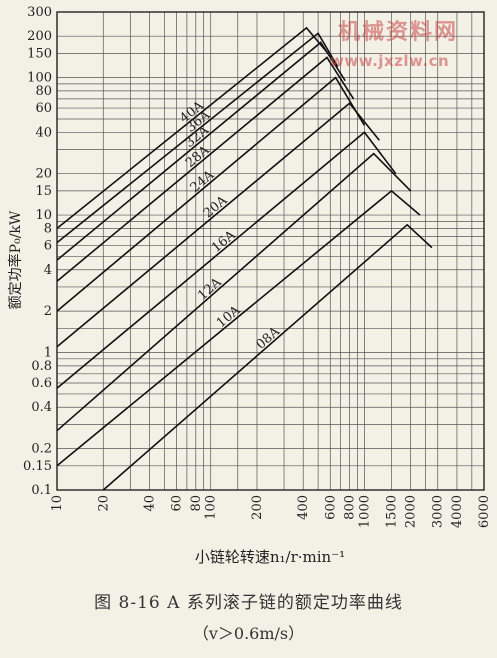 This screenshot has height=658, width=497. What do you see at coordinates (411, 511) in the screenshot?
I see `x-tick-label: 2000` at bounding box center [411, 511].